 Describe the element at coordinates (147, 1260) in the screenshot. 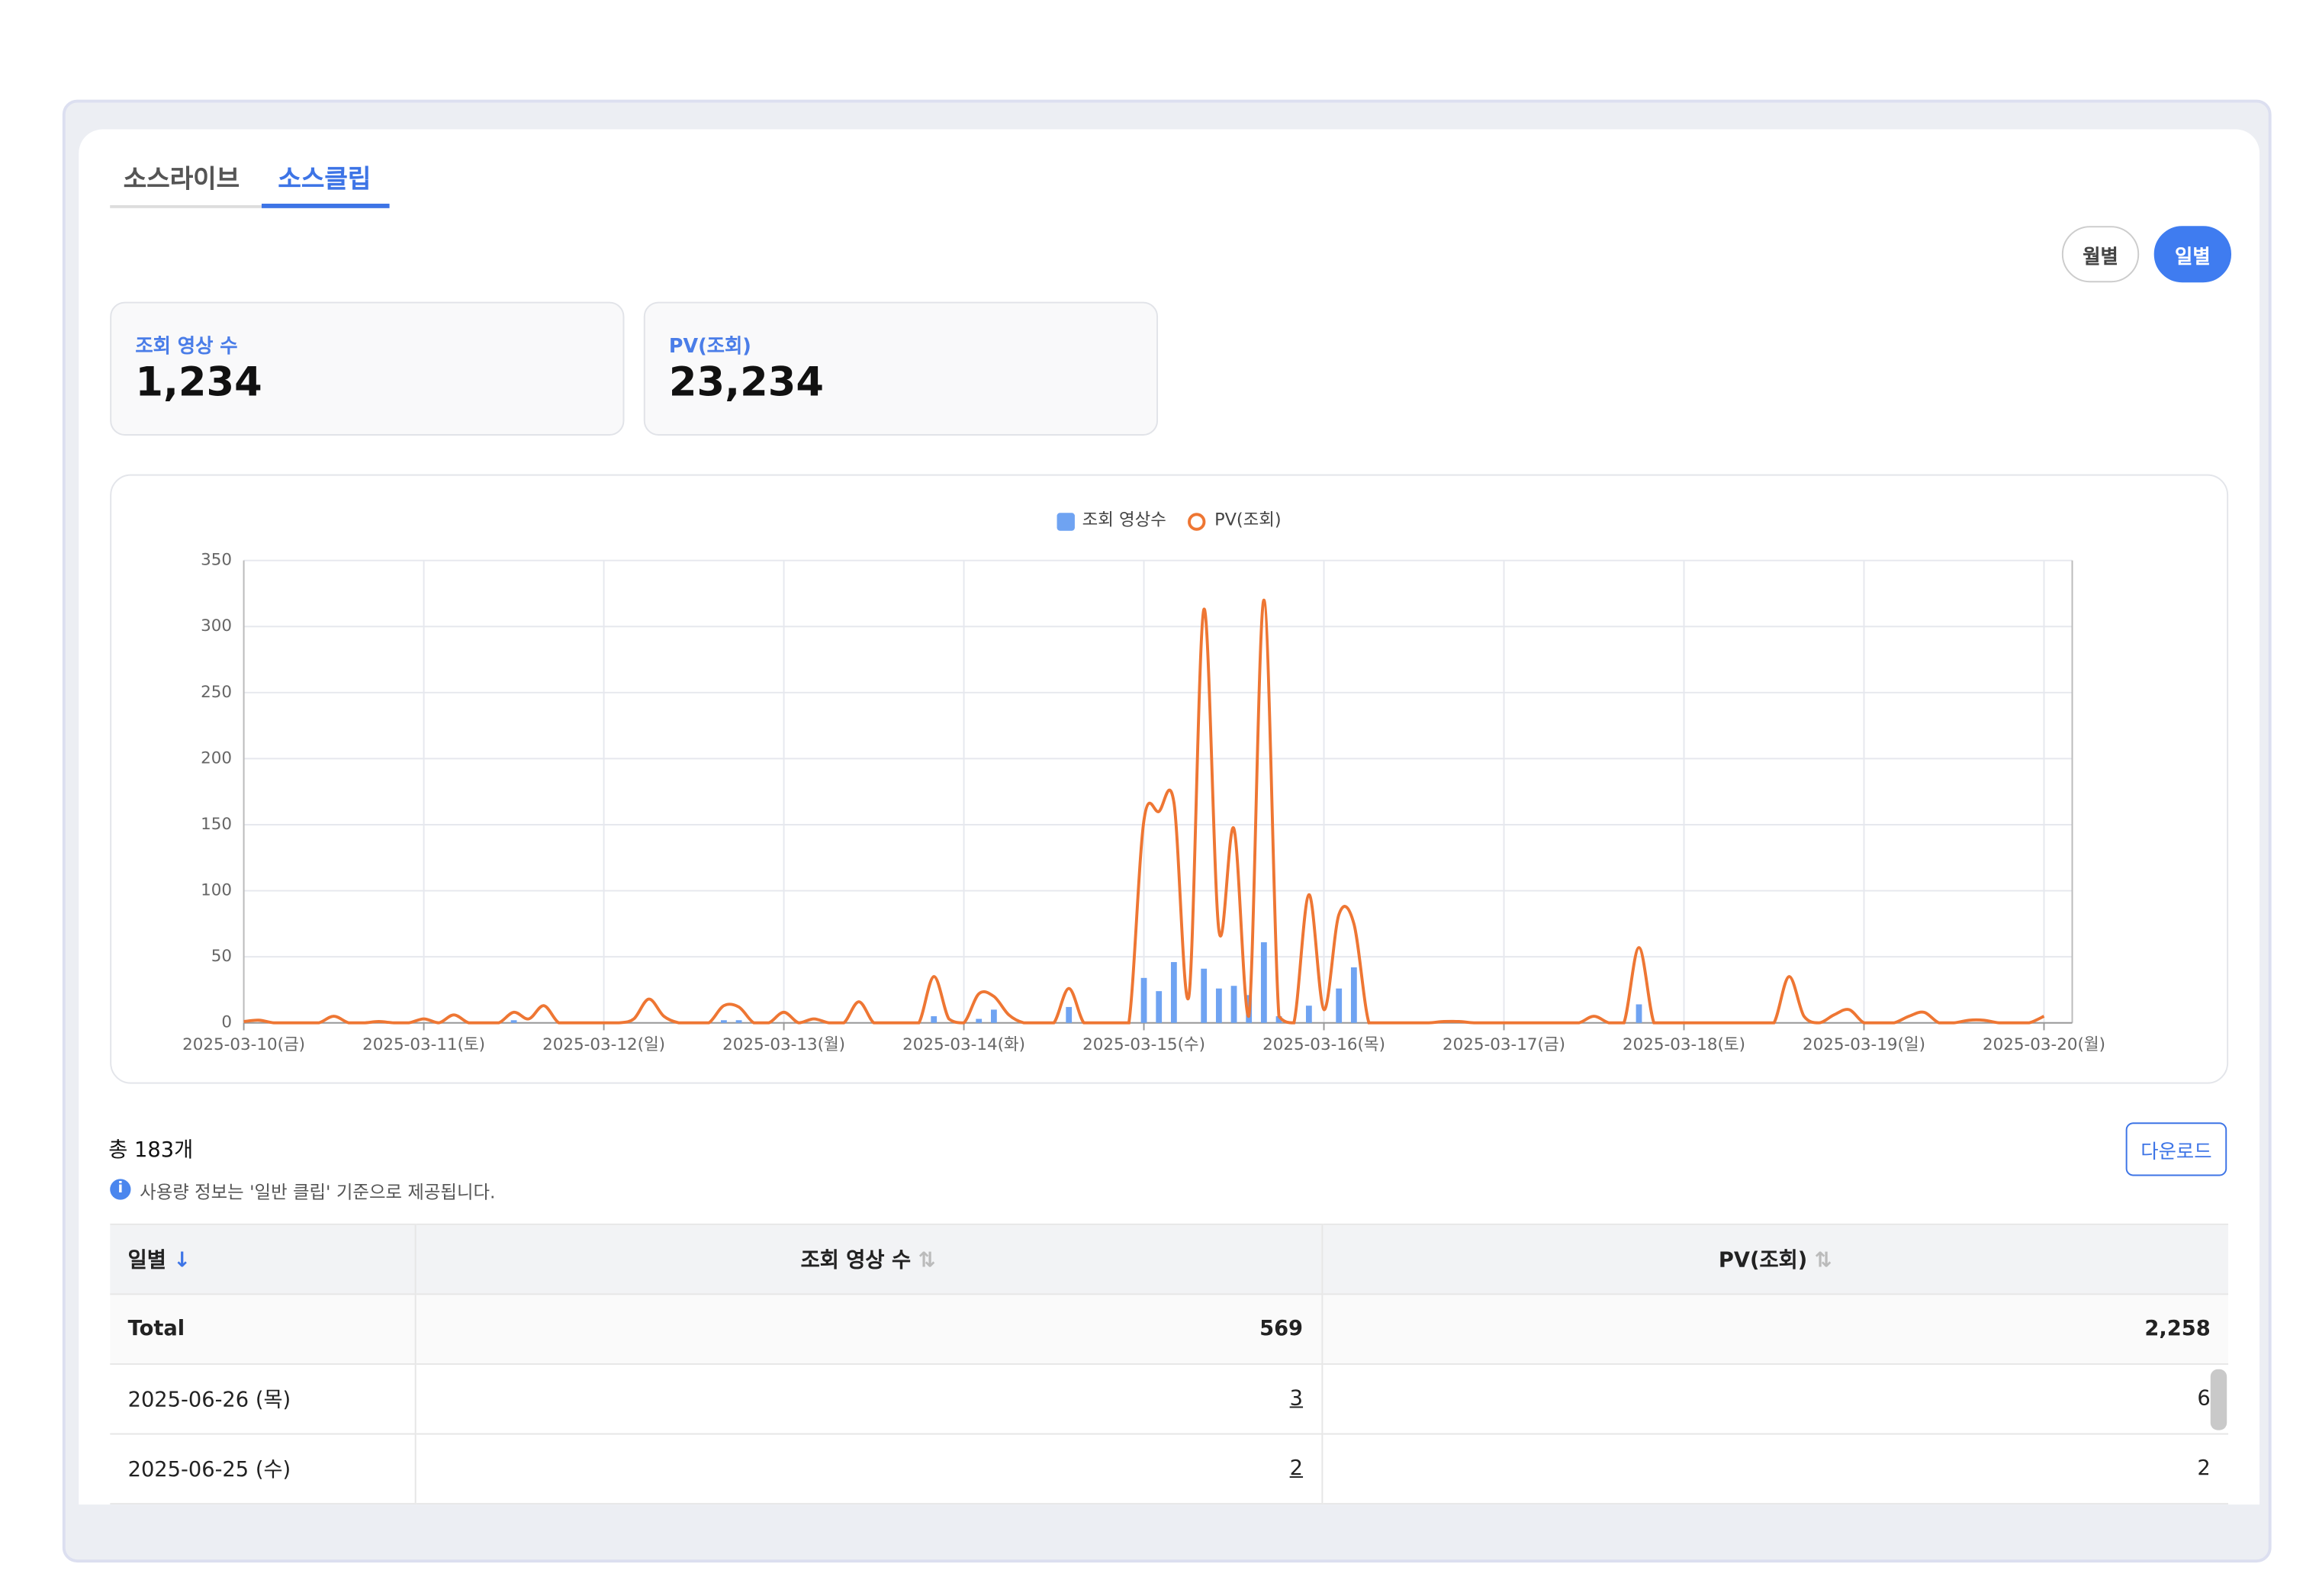

I see `header: 일별` at that location.